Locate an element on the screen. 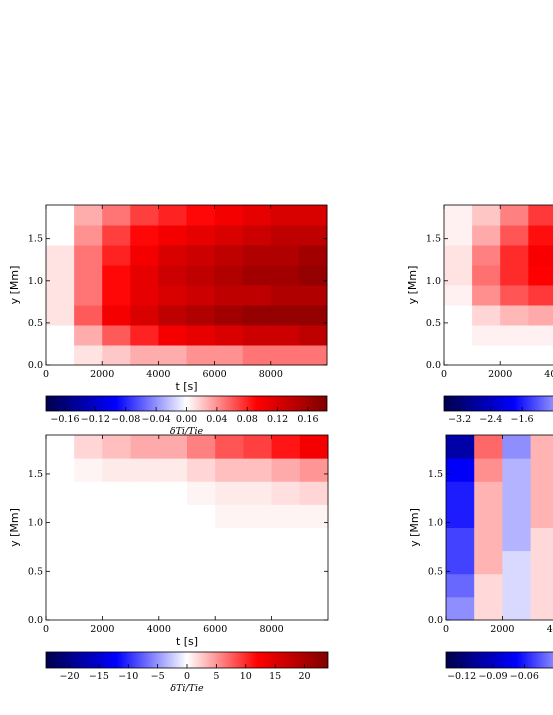 Image resolution: width=553 pixels, height=715 pixels. colorbar-tick-label: −20 is located at coordinates (69, 676).